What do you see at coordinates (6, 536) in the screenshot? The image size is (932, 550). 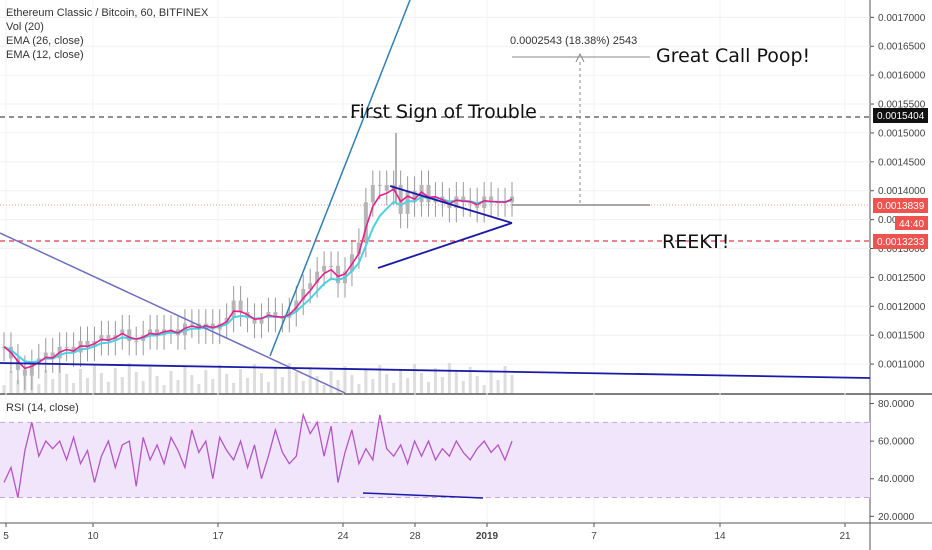 I see `time-tick-label: 5` at bounding box center [6, 536].